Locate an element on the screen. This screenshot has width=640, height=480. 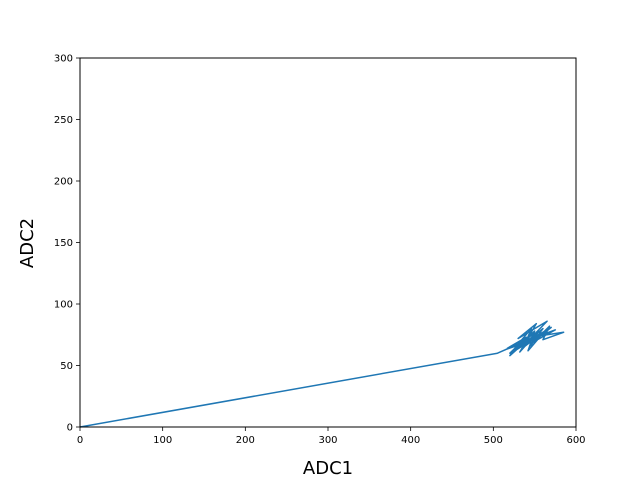
x-axis-label: ADC1 is located at coordinates (328, 468).